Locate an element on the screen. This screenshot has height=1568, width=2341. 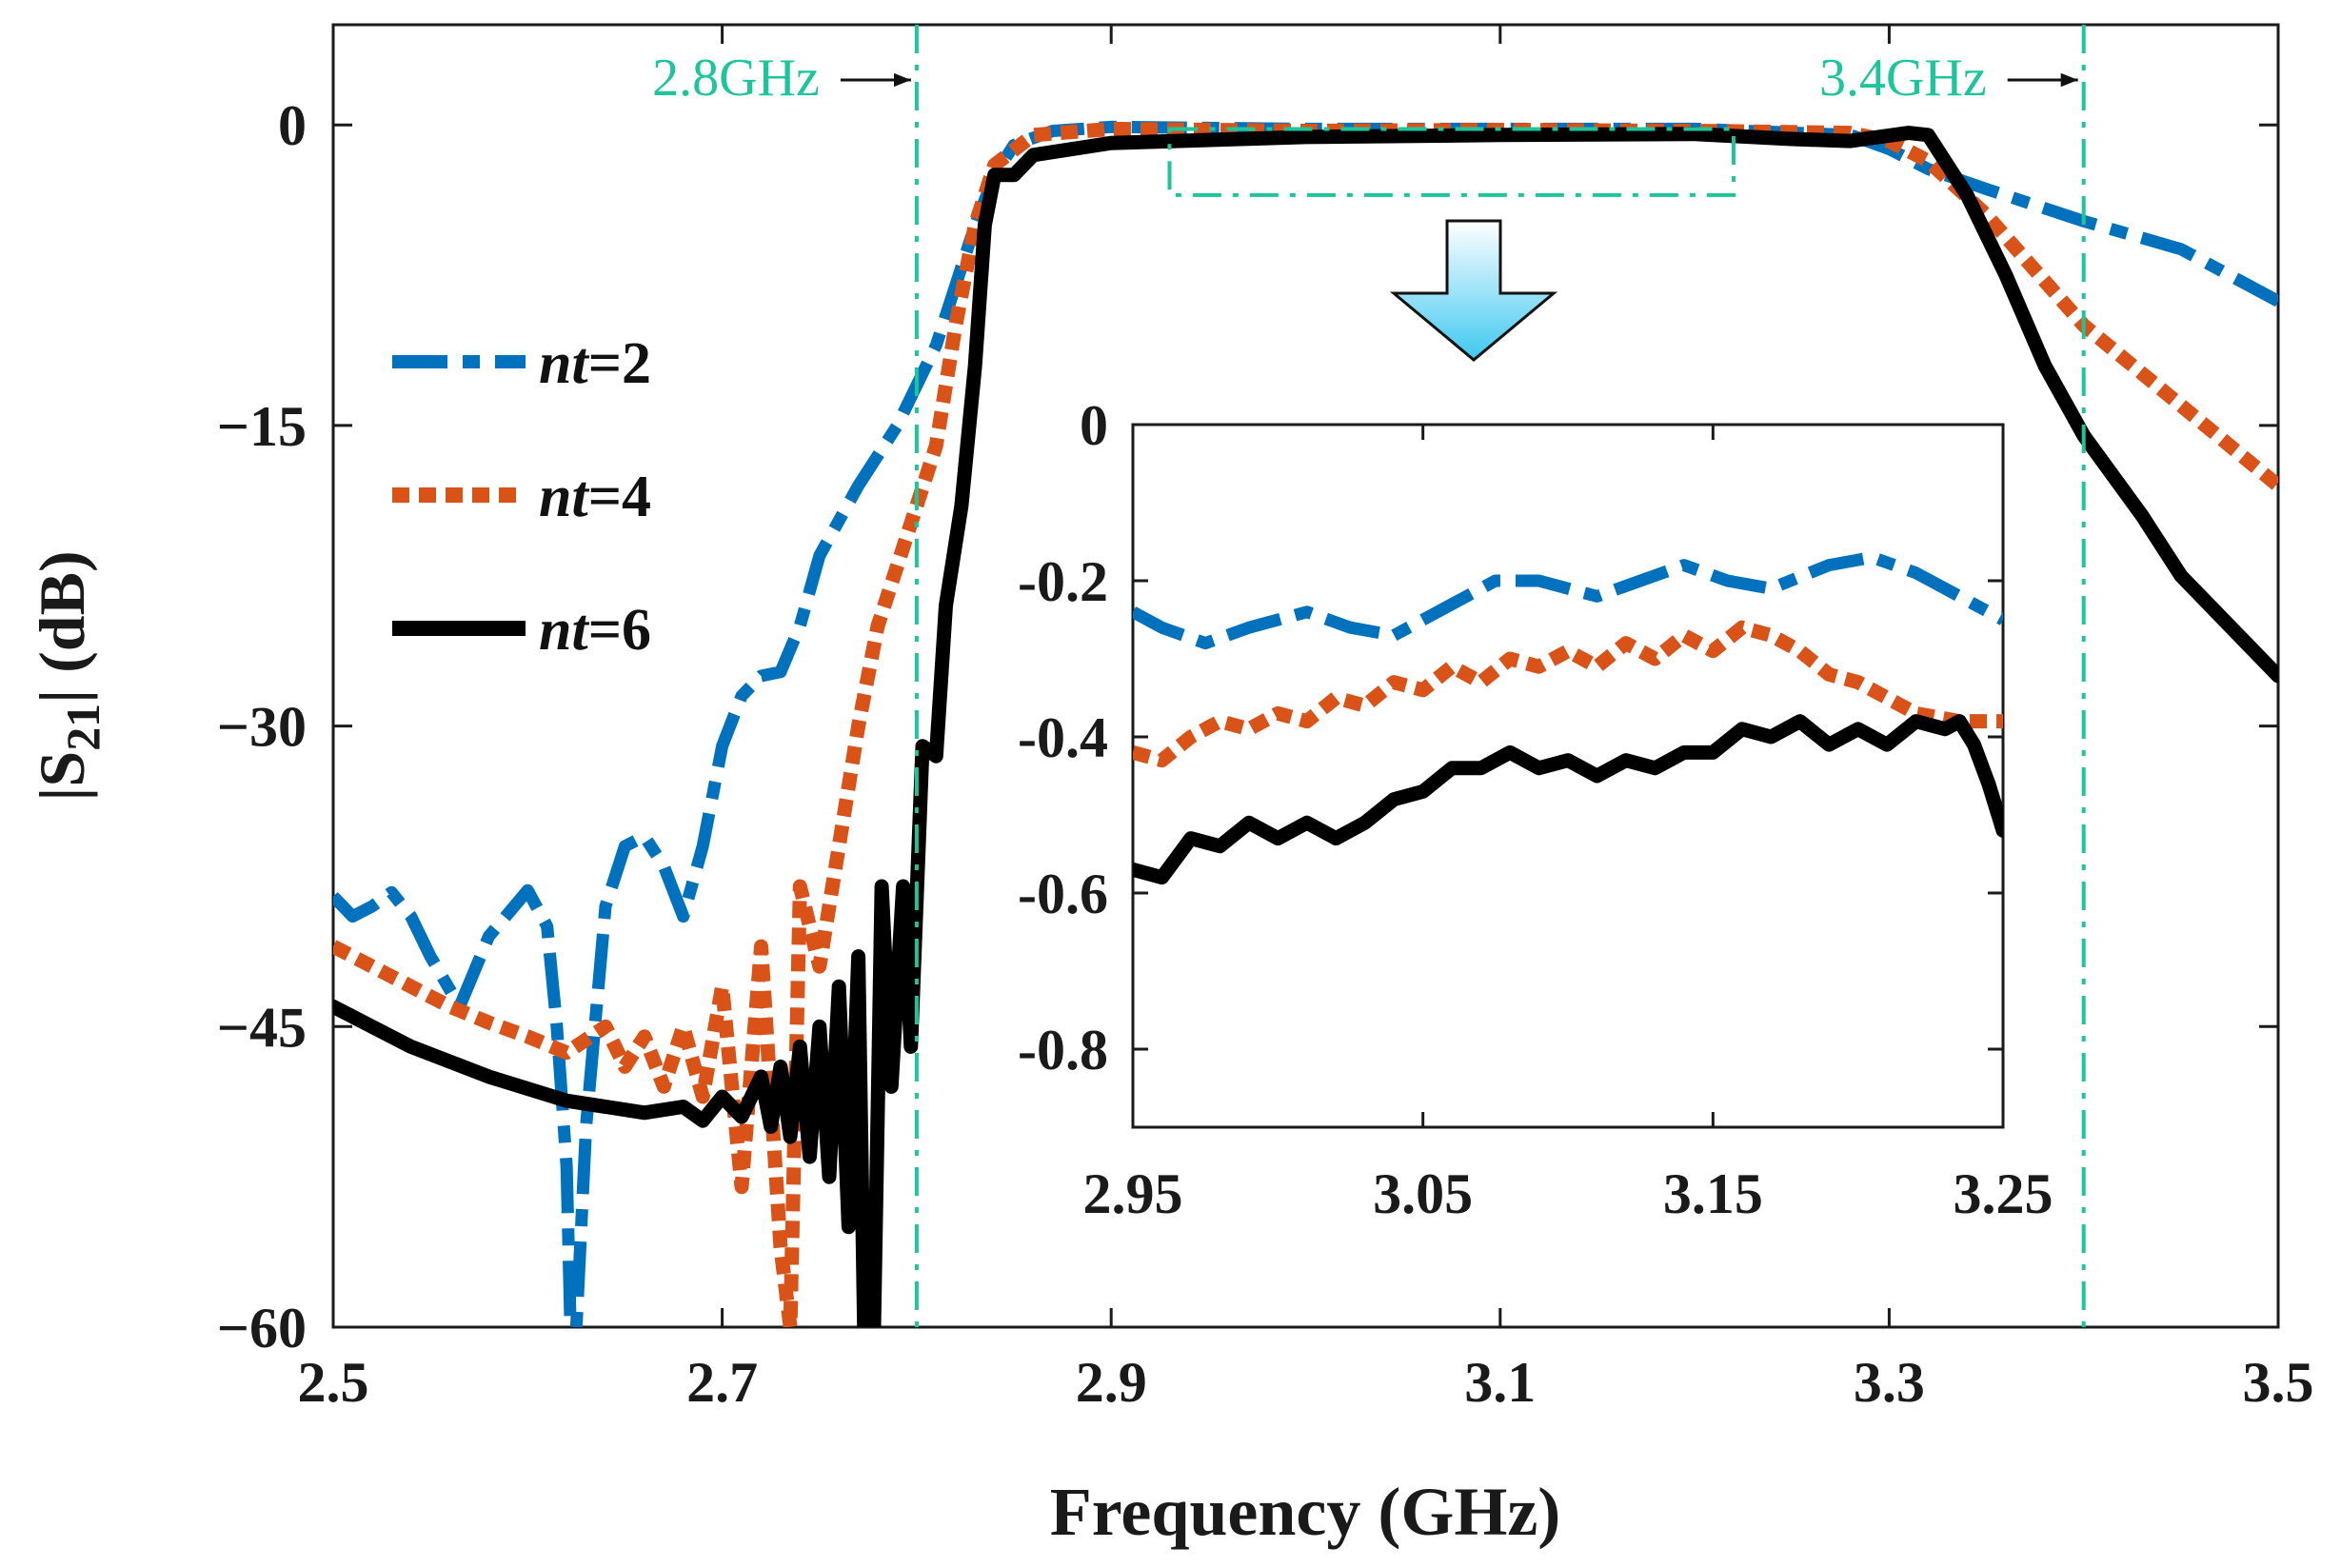
inset-xtick-label: 3.25 is located at coordinates (2003, 1194).